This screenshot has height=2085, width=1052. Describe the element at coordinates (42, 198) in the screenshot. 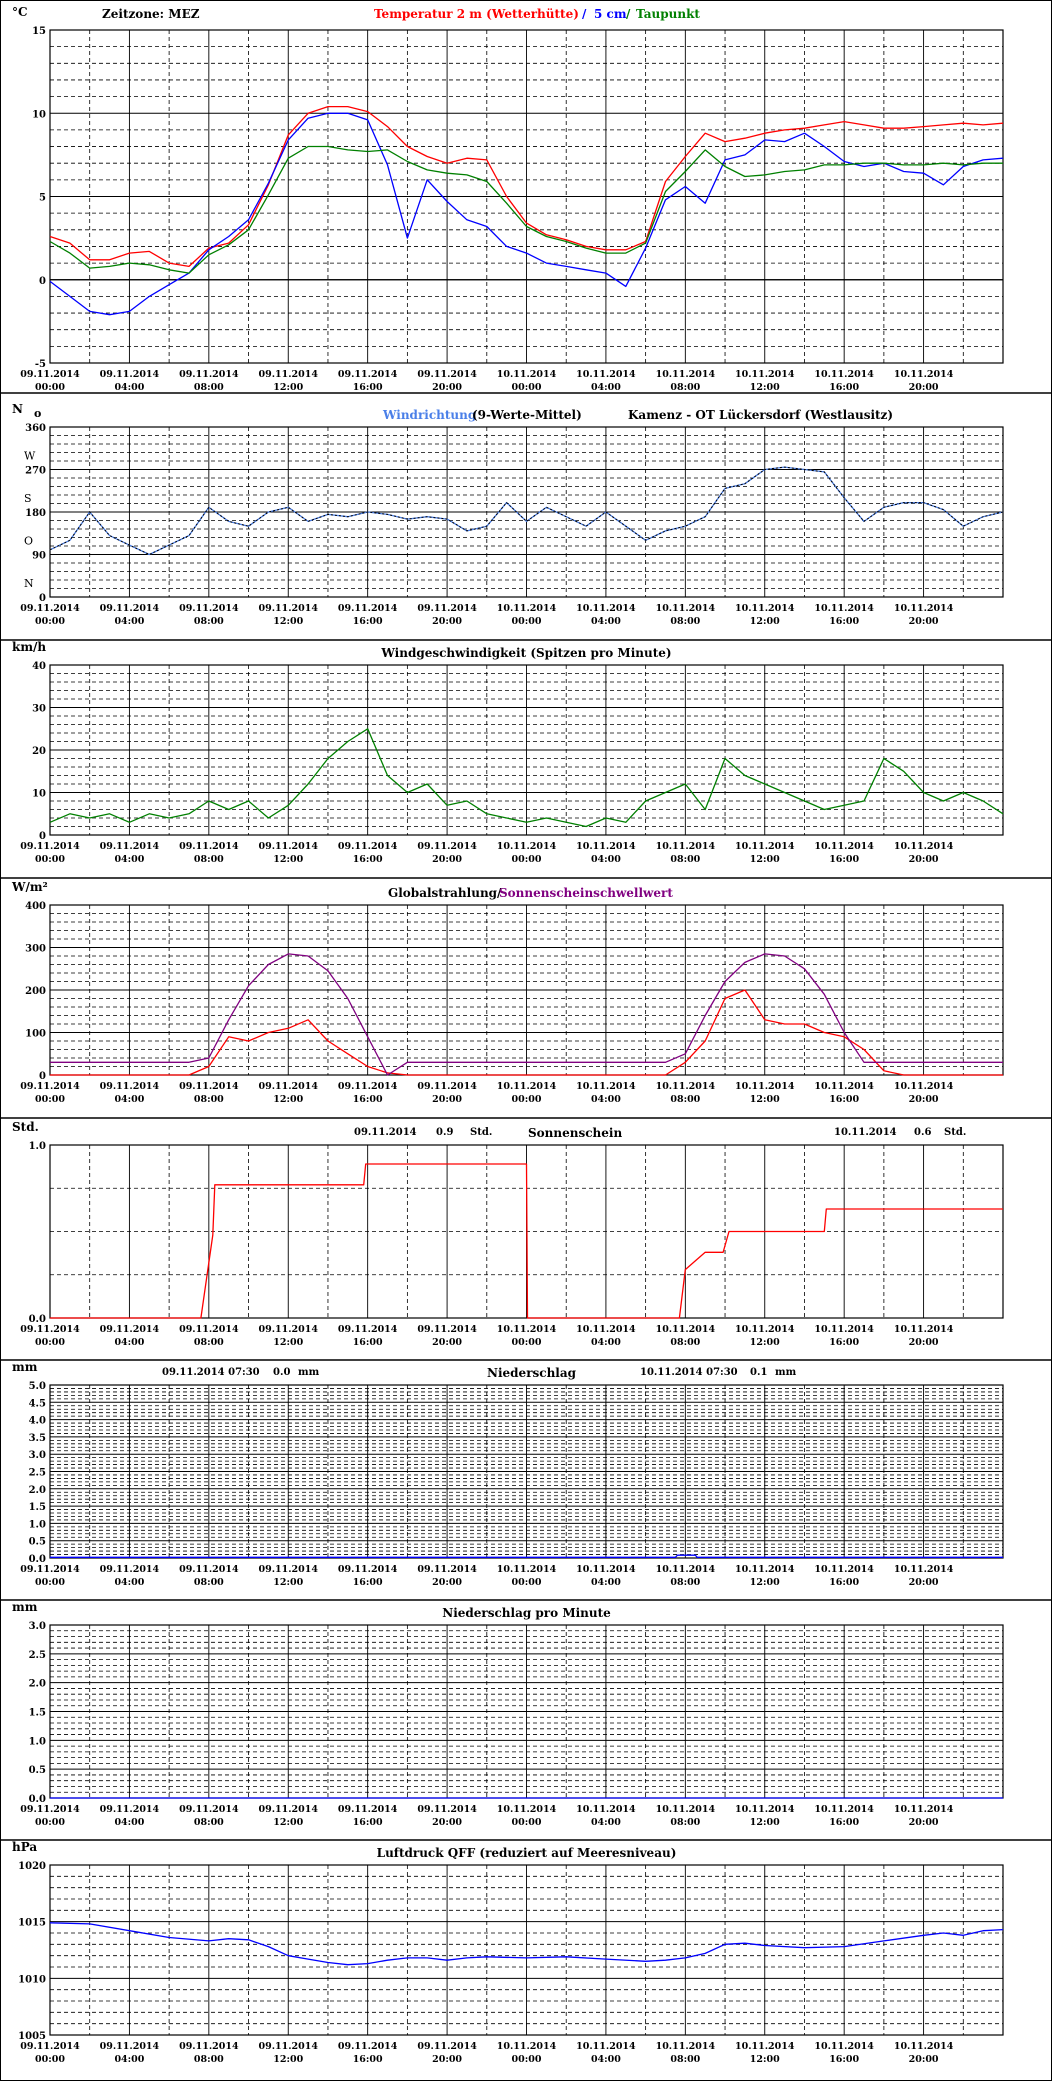

I see `y-tick-label: 5` at that location.